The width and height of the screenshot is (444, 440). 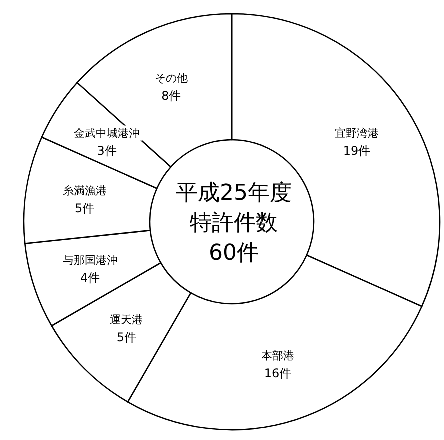 I want to click on slice-label: 糸満漁港, so click(x=84, y=191).